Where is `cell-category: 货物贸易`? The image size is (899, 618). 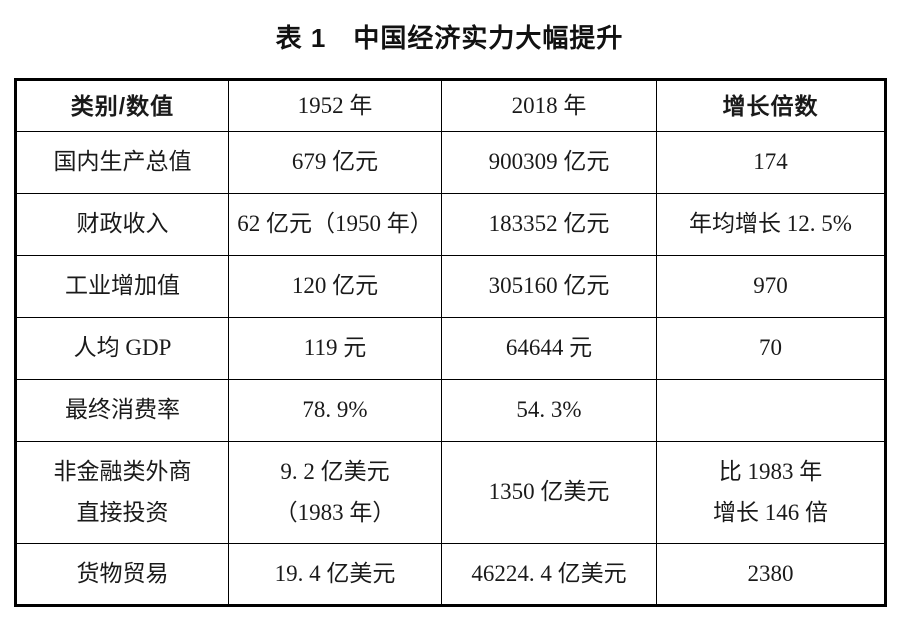
cell-category: 货物贸易 is located at coordinates (122, 574).